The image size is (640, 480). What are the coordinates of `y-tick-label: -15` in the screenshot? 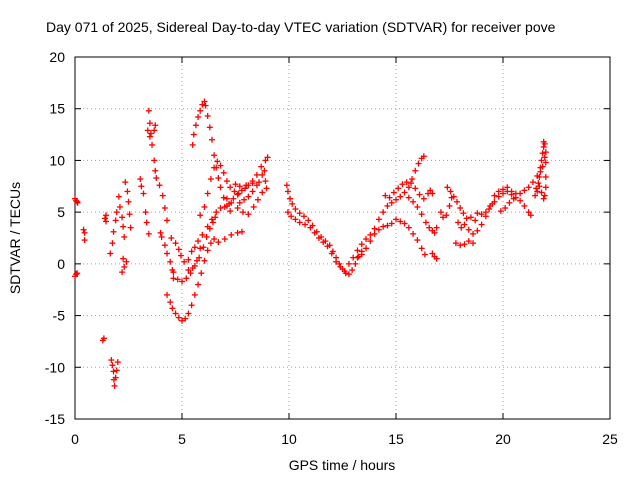 It's located at (55, 419).